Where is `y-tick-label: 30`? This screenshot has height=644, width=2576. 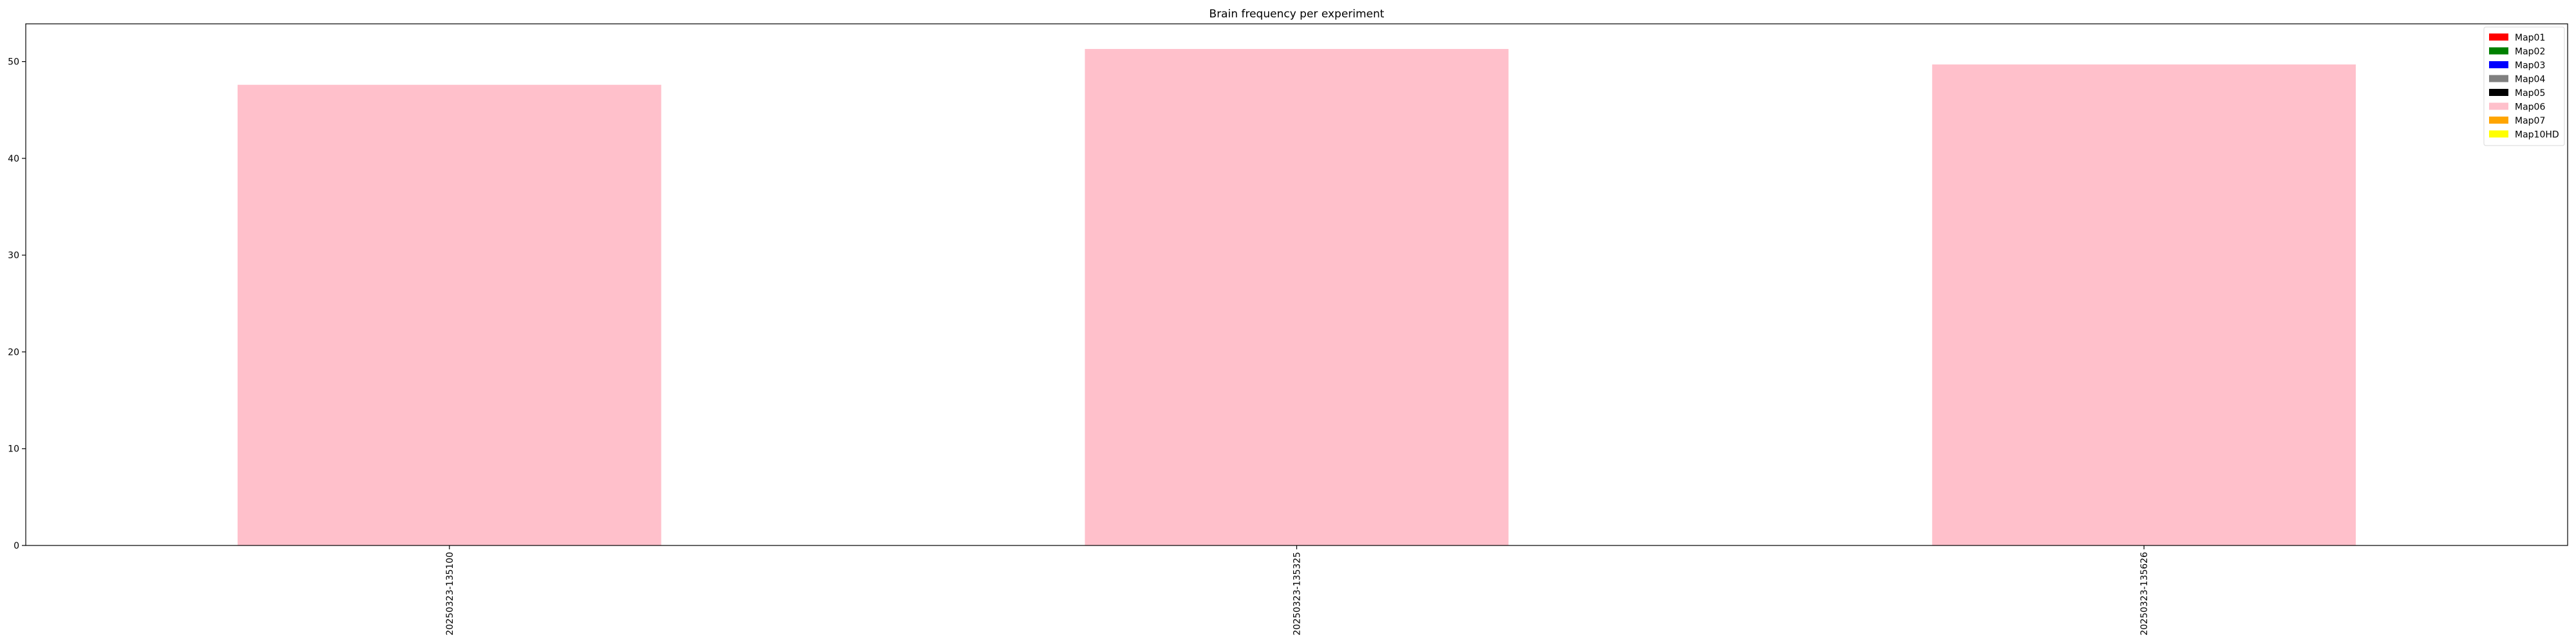
y-tick-label: 30 is located at coordinates (13, 256).